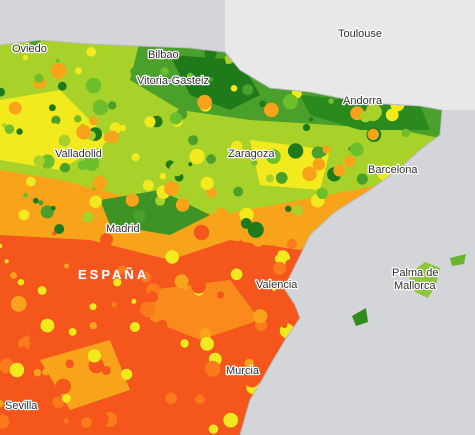  I want to click on island-menorca, so click(458, 260).